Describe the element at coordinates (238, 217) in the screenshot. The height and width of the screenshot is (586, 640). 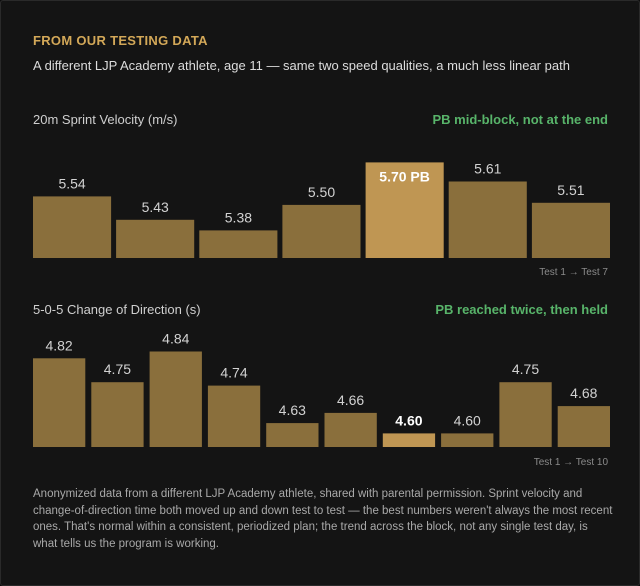
I see `sprint-value-label-3: 5.38` at that location.